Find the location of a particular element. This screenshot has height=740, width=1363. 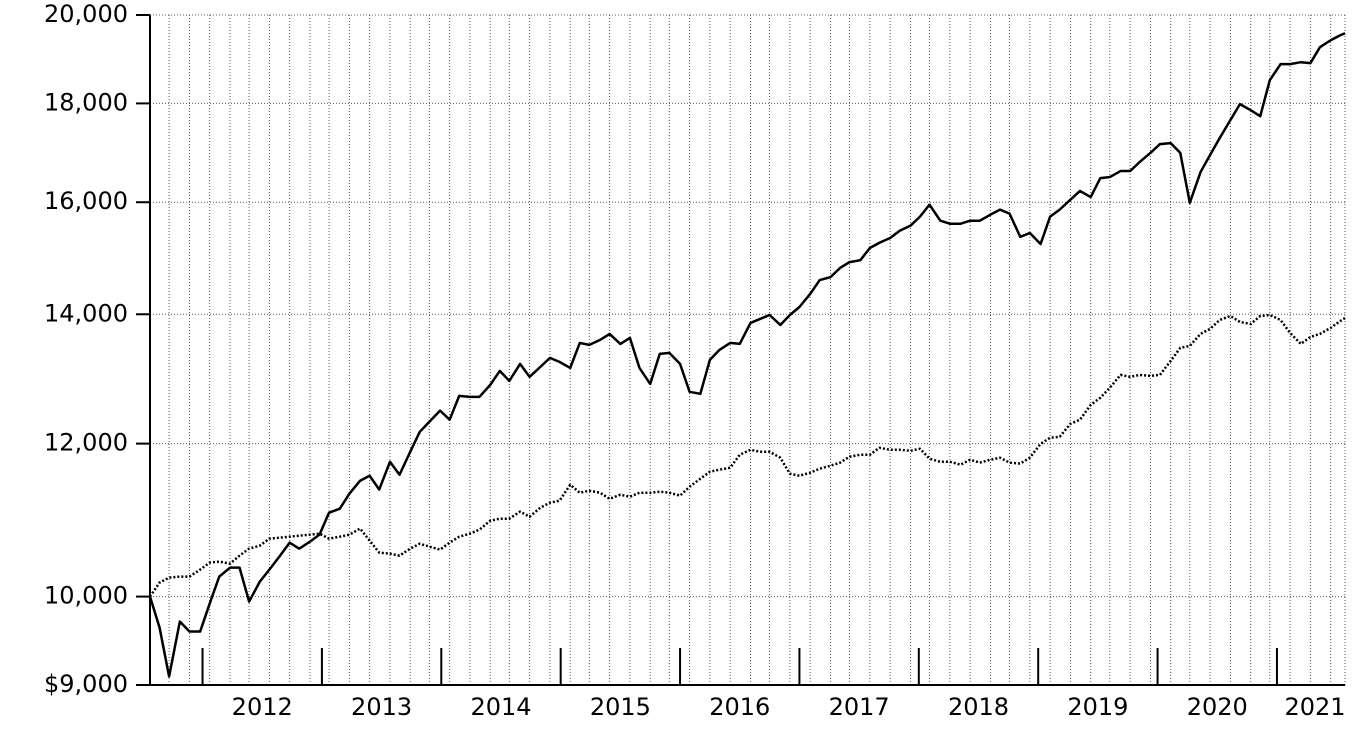

y-tick-label: 20,000 is located at coordinates (86, 14).